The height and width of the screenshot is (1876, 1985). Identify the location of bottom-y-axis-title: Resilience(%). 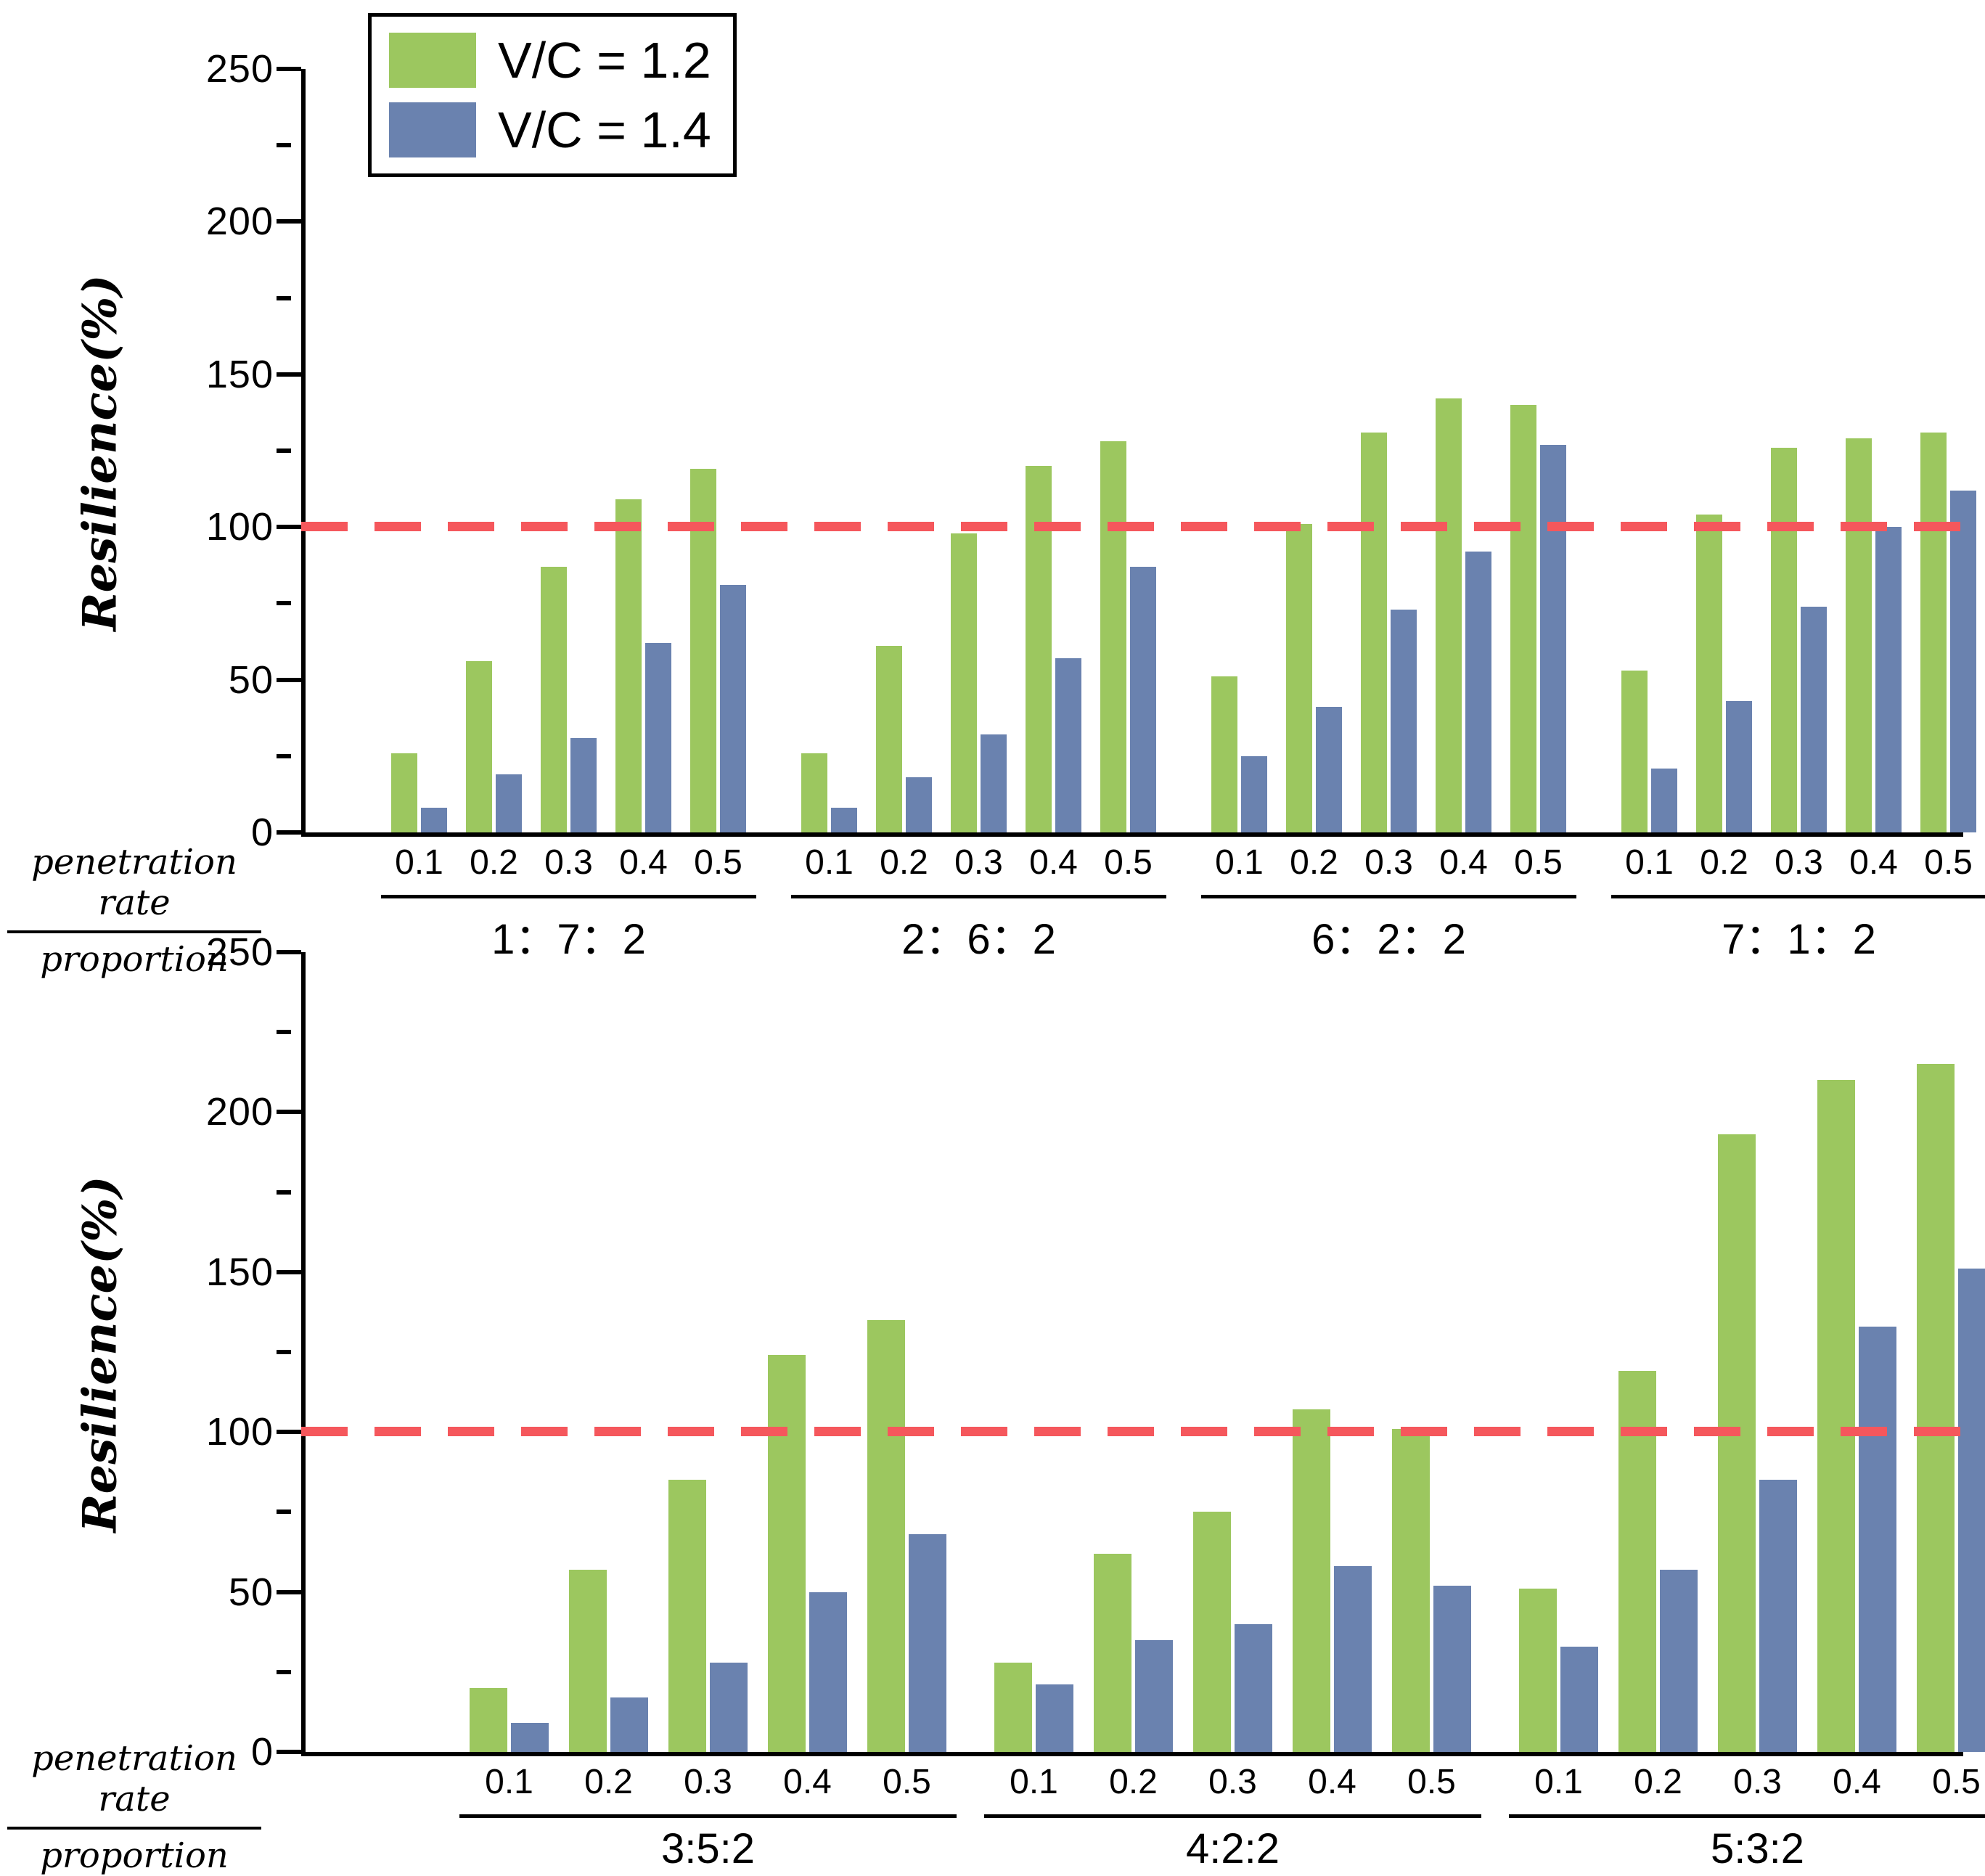
(100, 1354).